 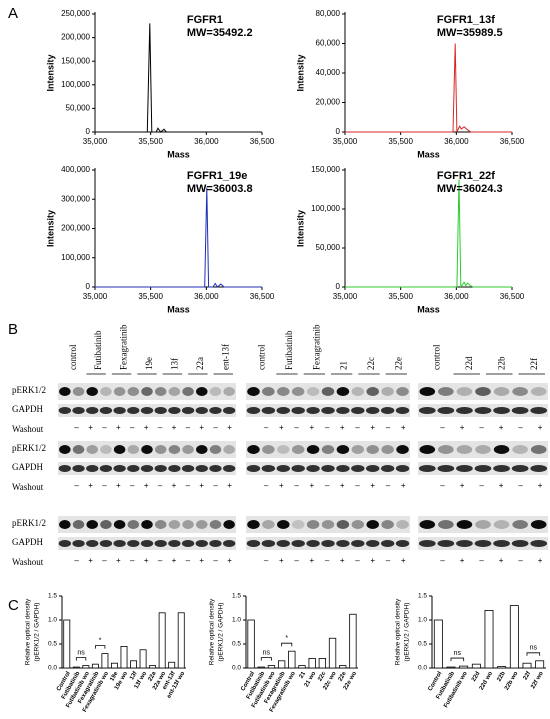 What do you see at coordinates (398, 631) in the screenshot?
I see `y-axis-label: Relative optical density` at bounding box center [398, 631].